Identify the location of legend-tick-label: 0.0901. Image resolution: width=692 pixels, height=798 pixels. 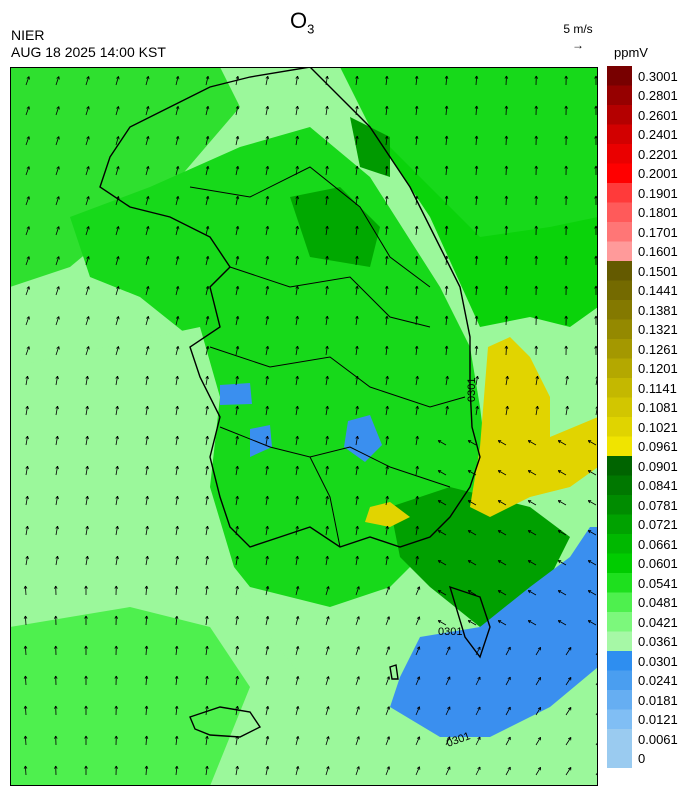
(658, 466).